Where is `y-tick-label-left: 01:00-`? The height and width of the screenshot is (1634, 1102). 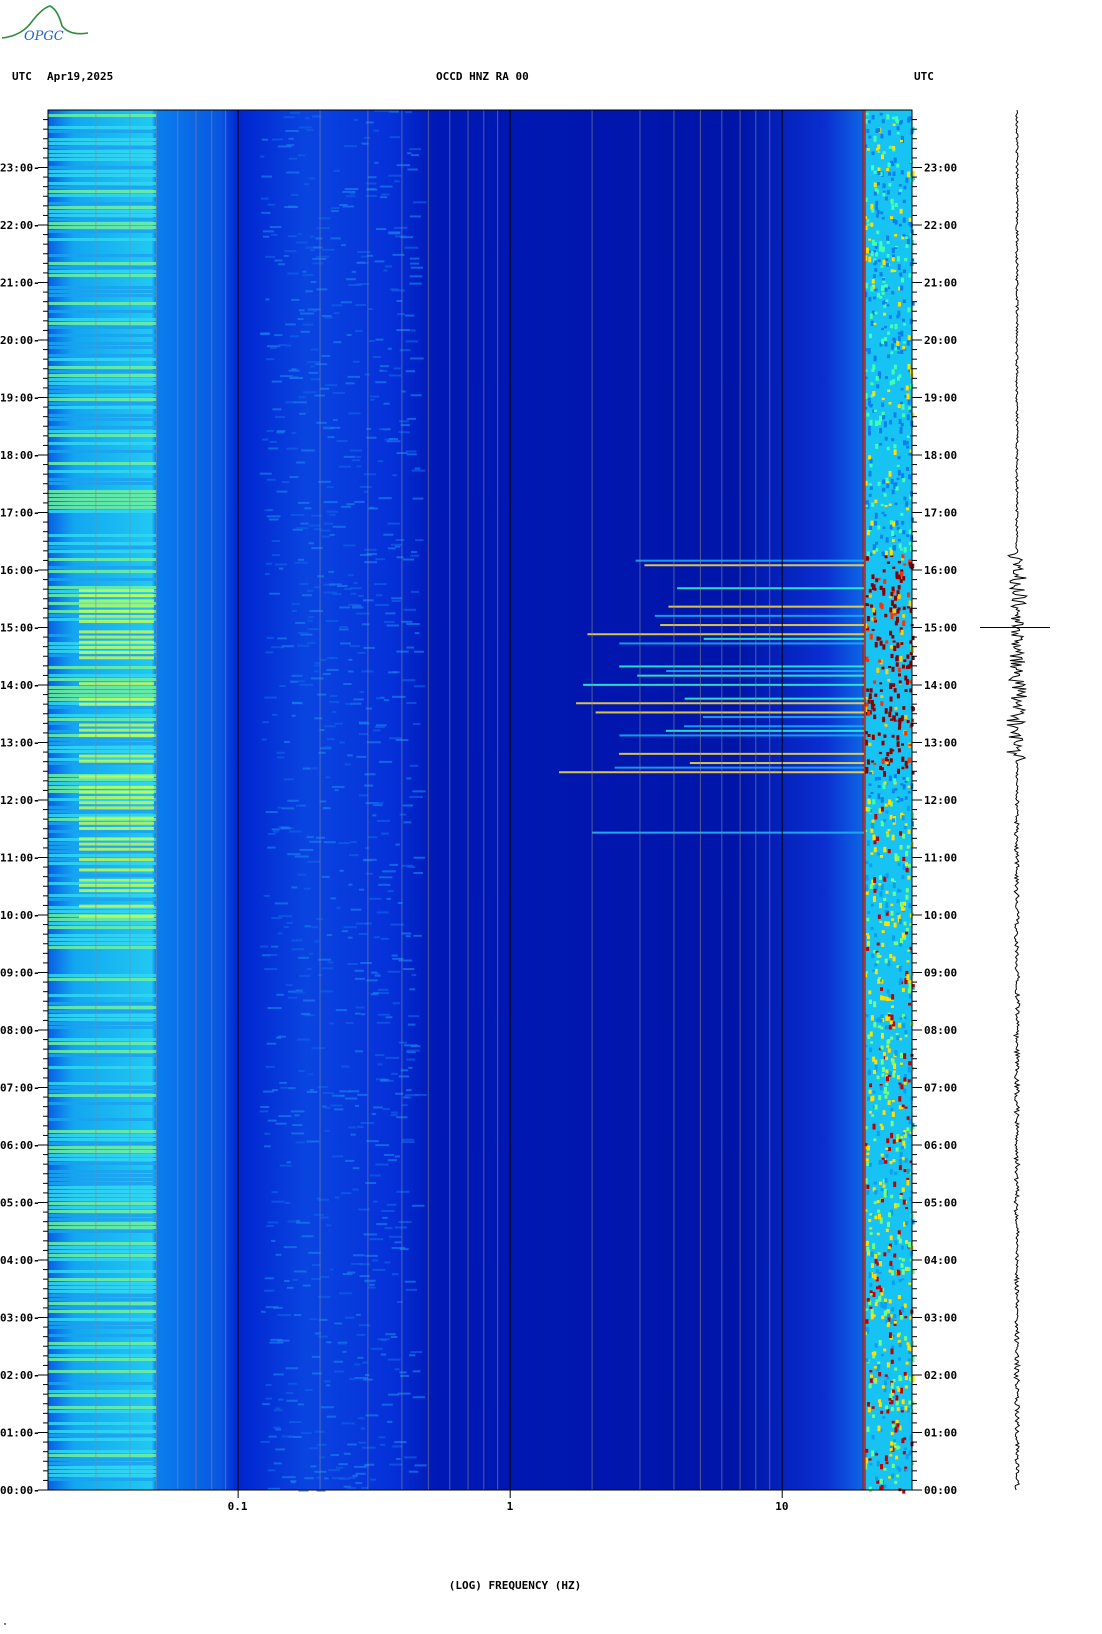
y-tick-label-left: 01:00- is located at coordinates (20, 1433).